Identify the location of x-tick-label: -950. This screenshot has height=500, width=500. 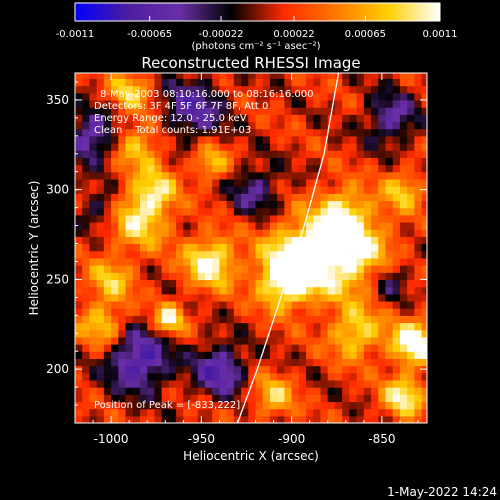
(201, 439).